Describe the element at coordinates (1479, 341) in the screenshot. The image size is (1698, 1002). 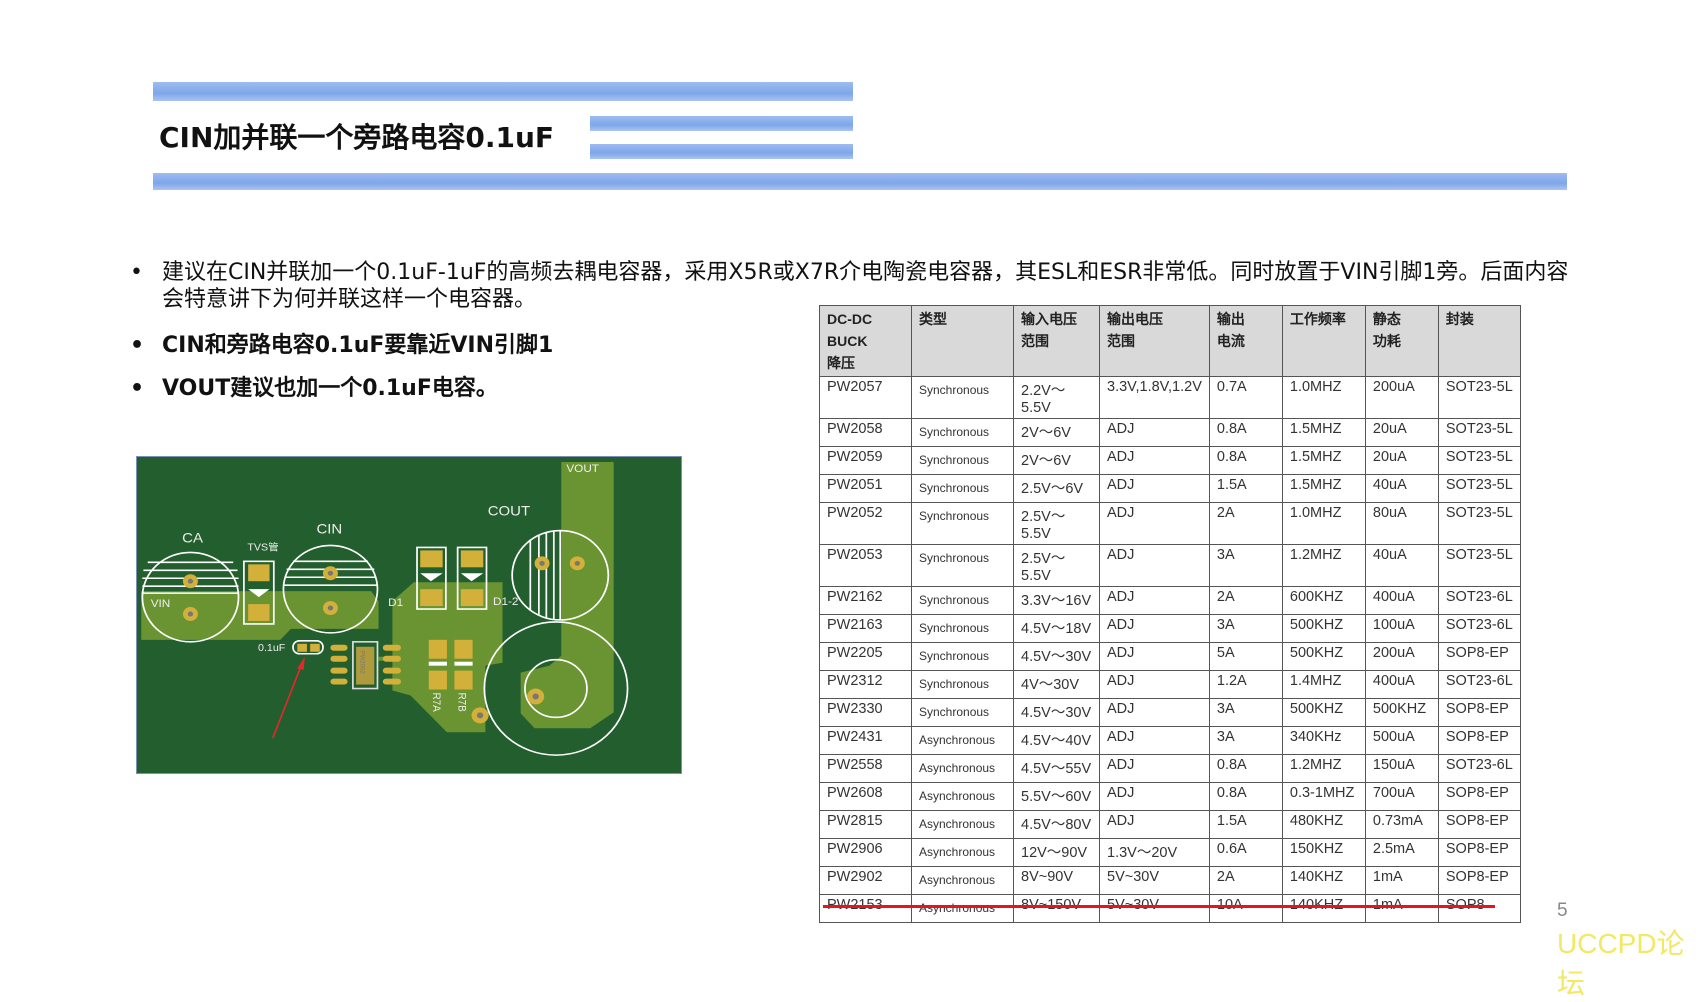
I see `column-header: 封装` at that location.